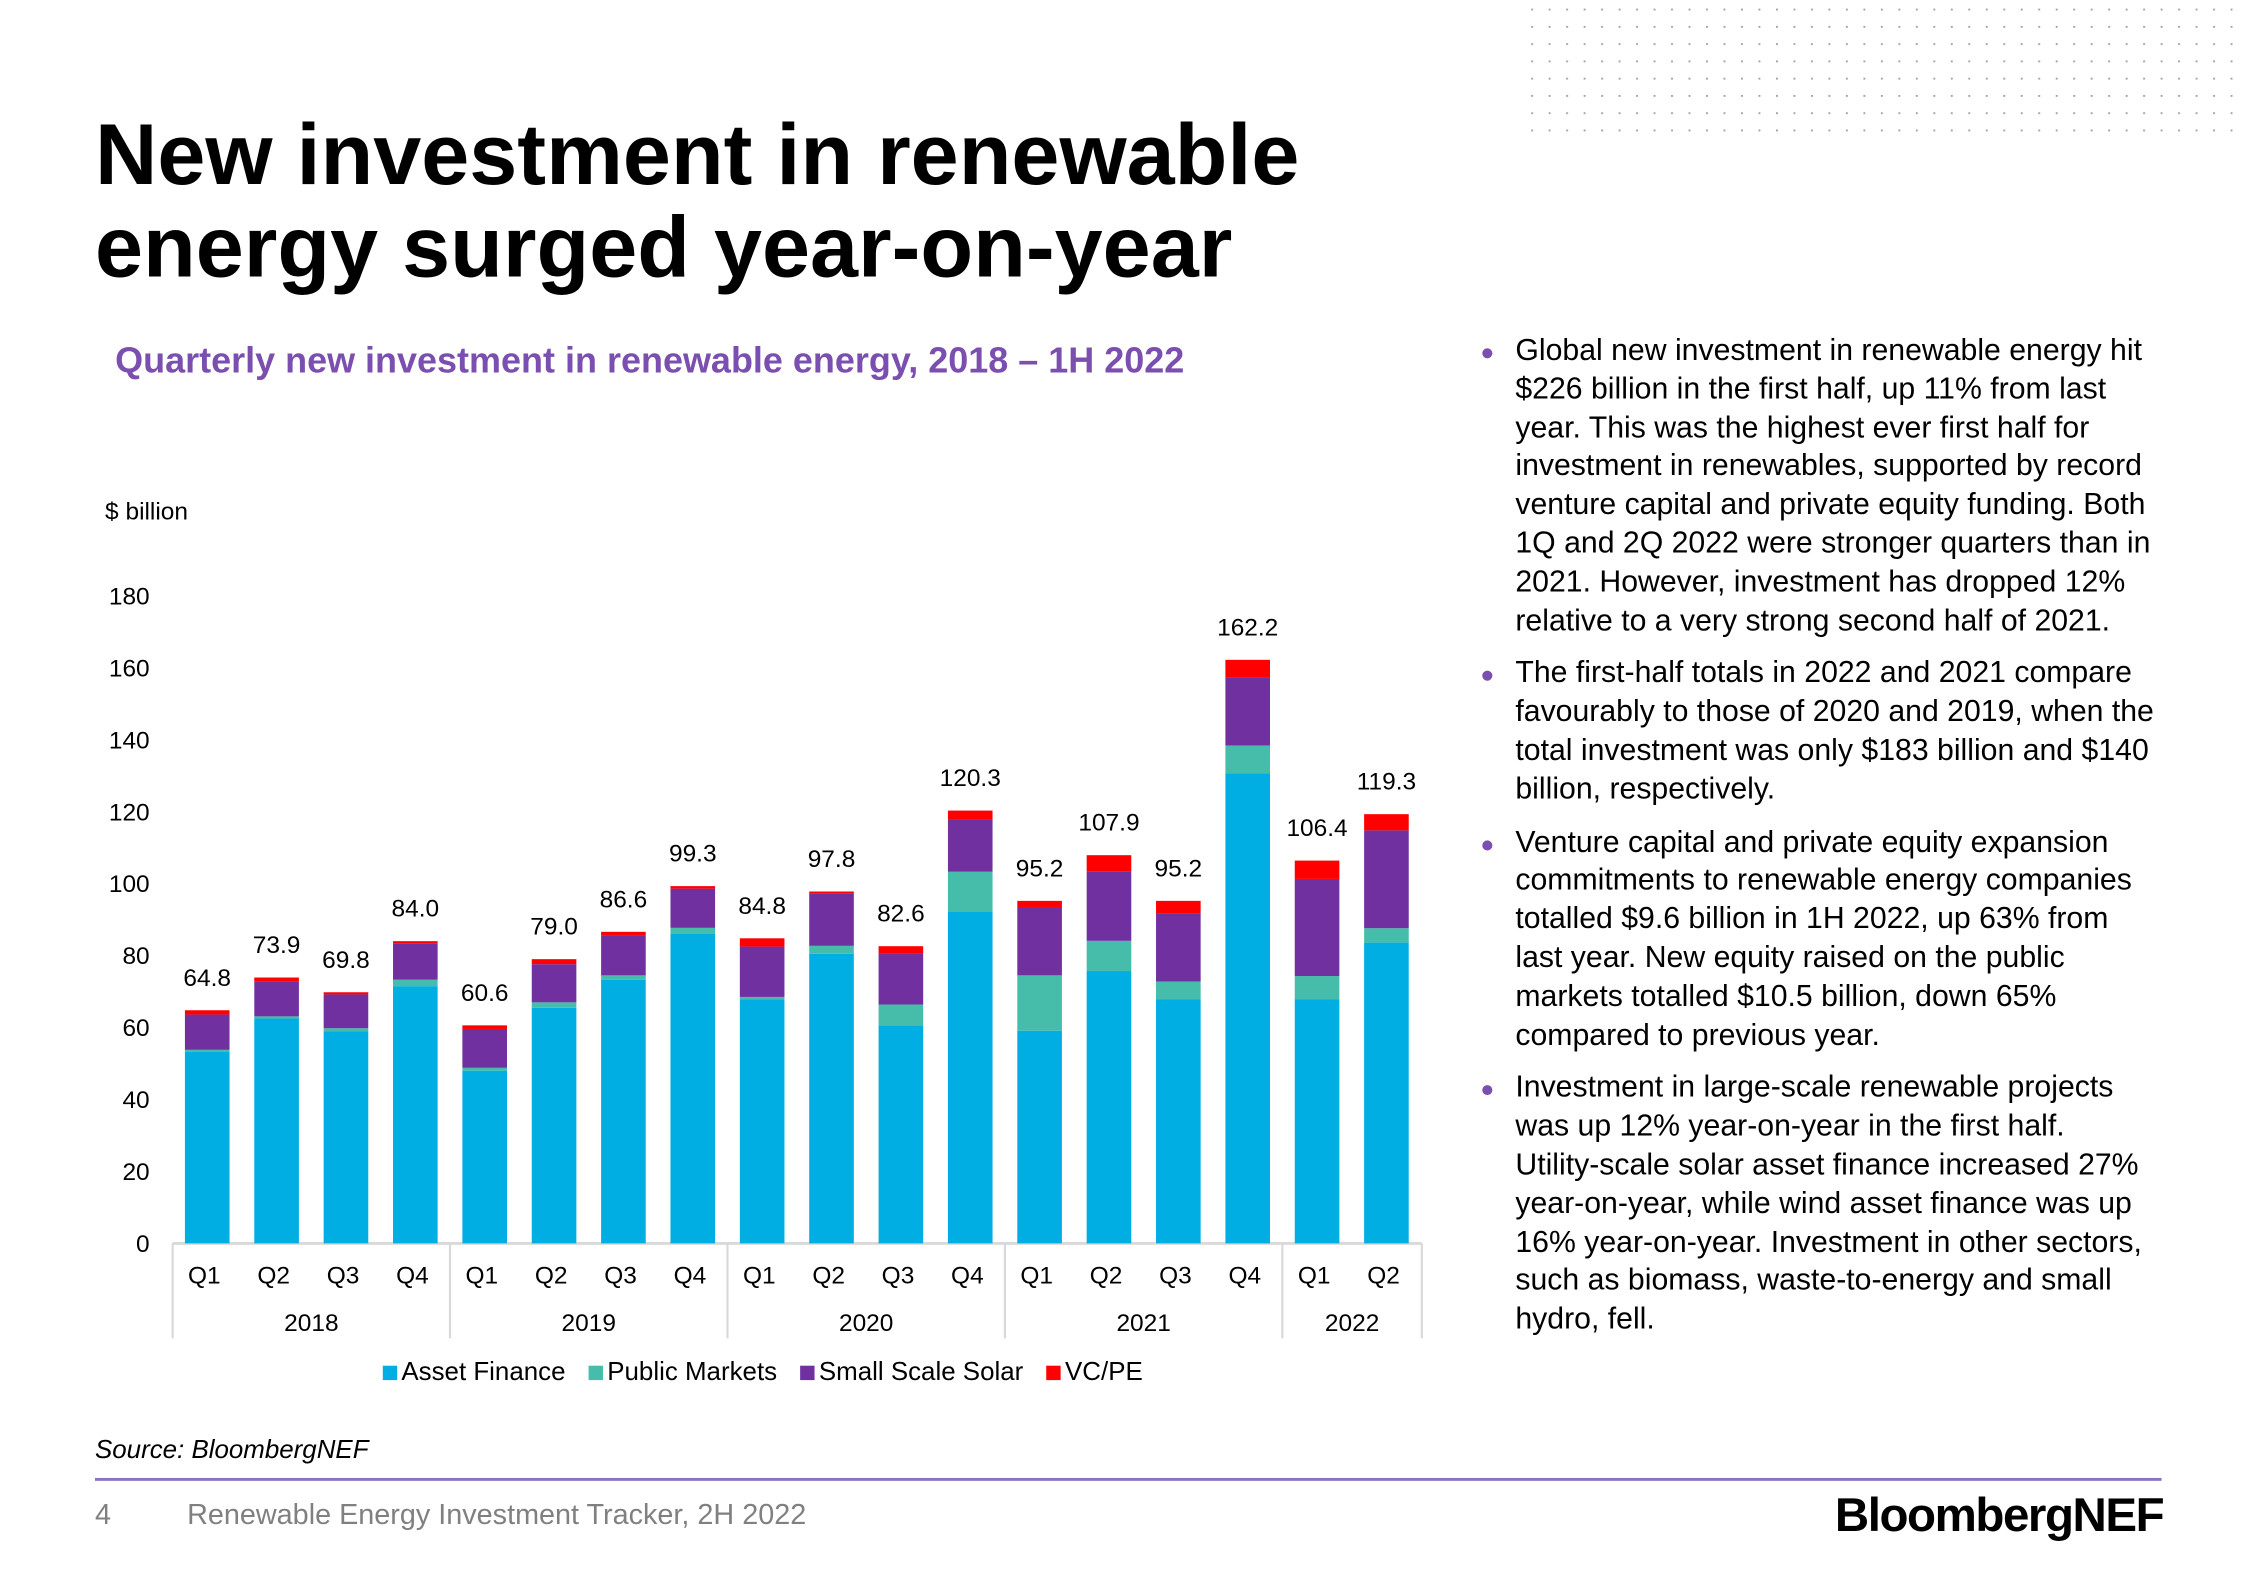 The width and height of the screenshot is (2245, 1587). I want to click on y-axis-label: $ billion, so click(147, 511).